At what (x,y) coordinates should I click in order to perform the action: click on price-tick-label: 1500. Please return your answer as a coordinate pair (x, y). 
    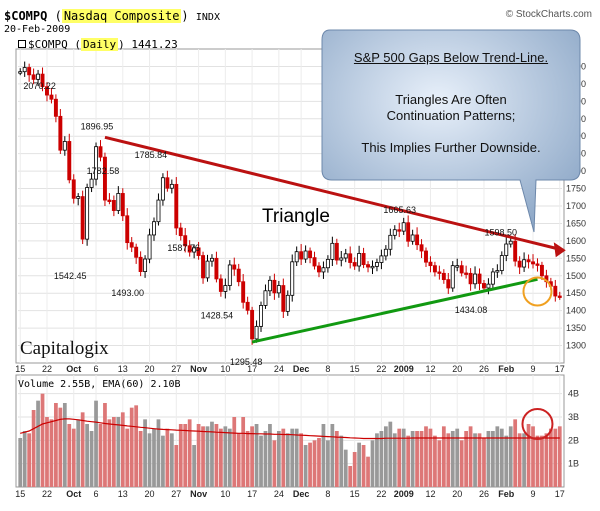
    Looking at the image, I should click on (576, 276).